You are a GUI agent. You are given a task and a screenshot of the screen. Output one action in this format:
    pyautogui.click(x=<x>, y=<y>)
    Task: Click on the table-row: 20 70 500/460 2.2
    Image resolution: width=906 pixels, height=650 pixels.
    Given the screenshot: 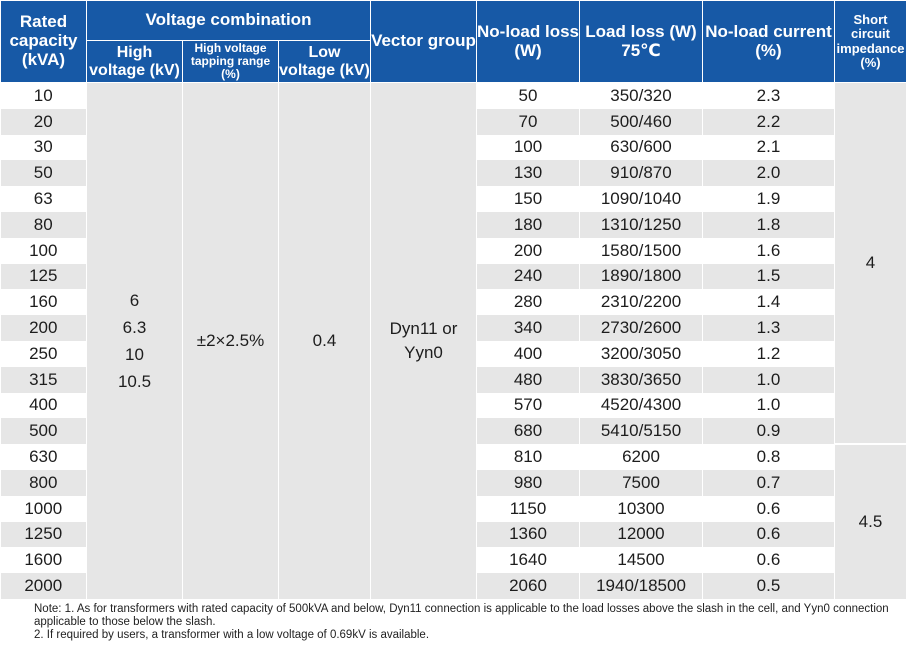 What is the action you would take?
    pyautogui.click(x=453, y=121)
    